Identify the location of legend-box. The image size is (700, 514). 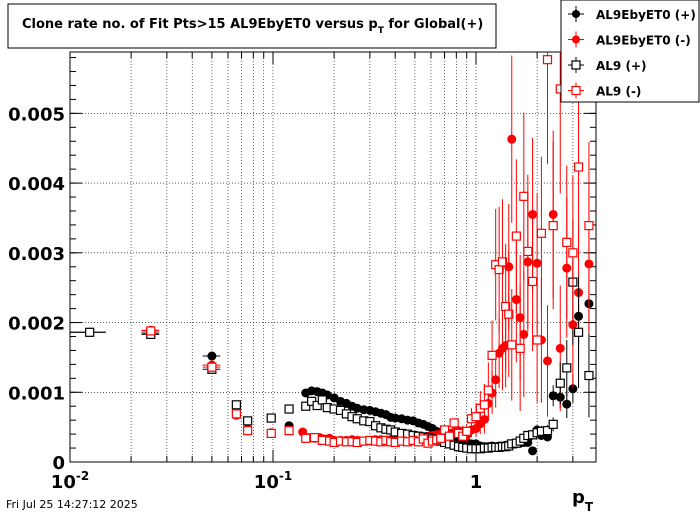
(630, 51).